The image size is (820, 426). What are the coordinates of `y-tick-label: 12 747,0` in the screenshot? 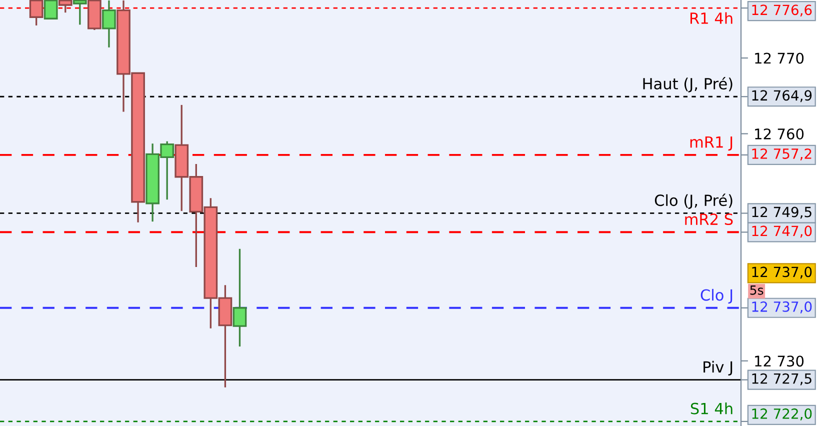 It's located at (782, 232).